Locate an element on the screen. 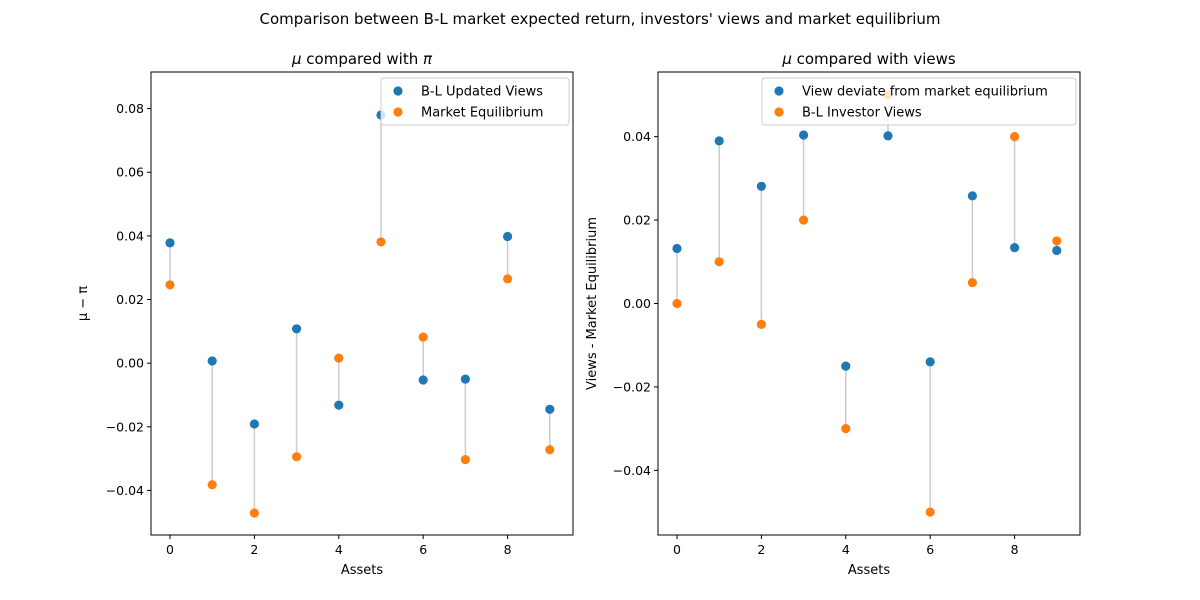  title-text: compared with views is located at coordinates (874, 59).